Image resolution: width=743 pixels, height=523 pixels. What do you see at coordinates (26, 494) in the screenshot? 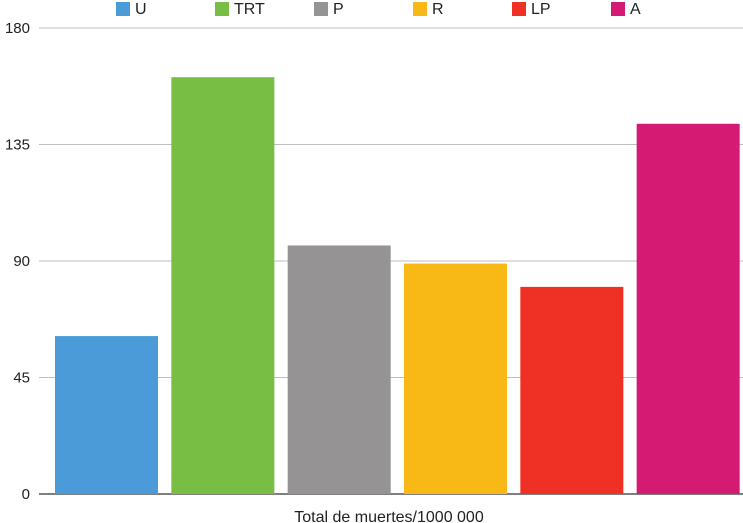
I see `y-tick-label: 0` at bounding box center [26, 494].